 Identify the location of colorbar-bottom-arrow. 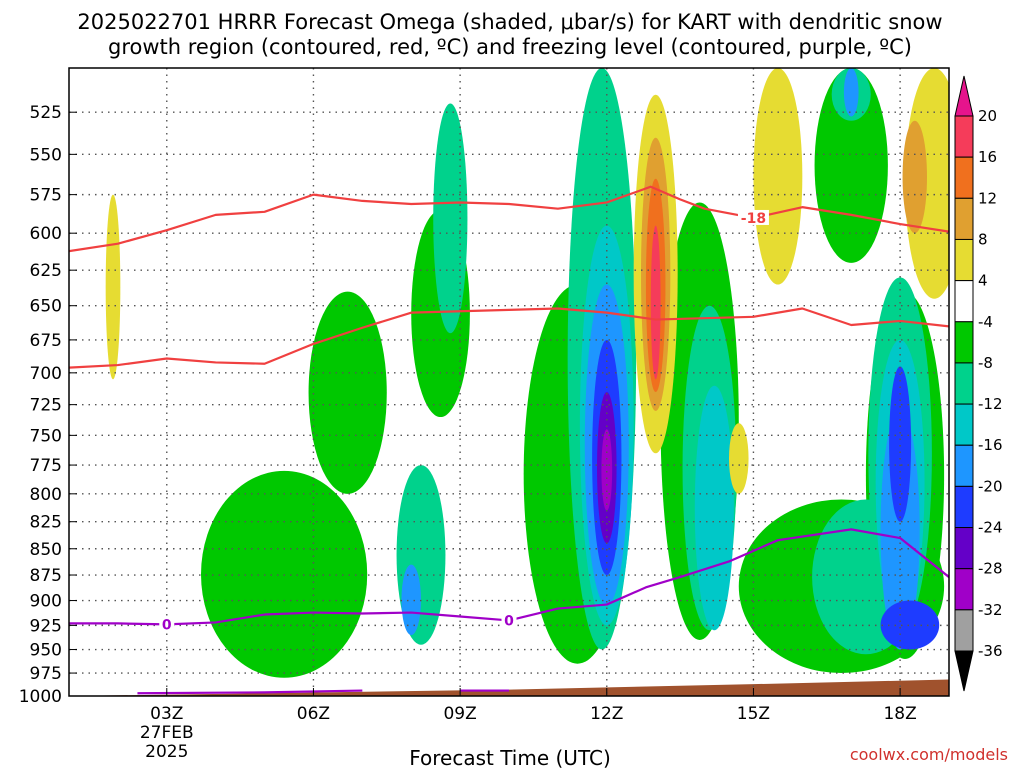
(964, 671).